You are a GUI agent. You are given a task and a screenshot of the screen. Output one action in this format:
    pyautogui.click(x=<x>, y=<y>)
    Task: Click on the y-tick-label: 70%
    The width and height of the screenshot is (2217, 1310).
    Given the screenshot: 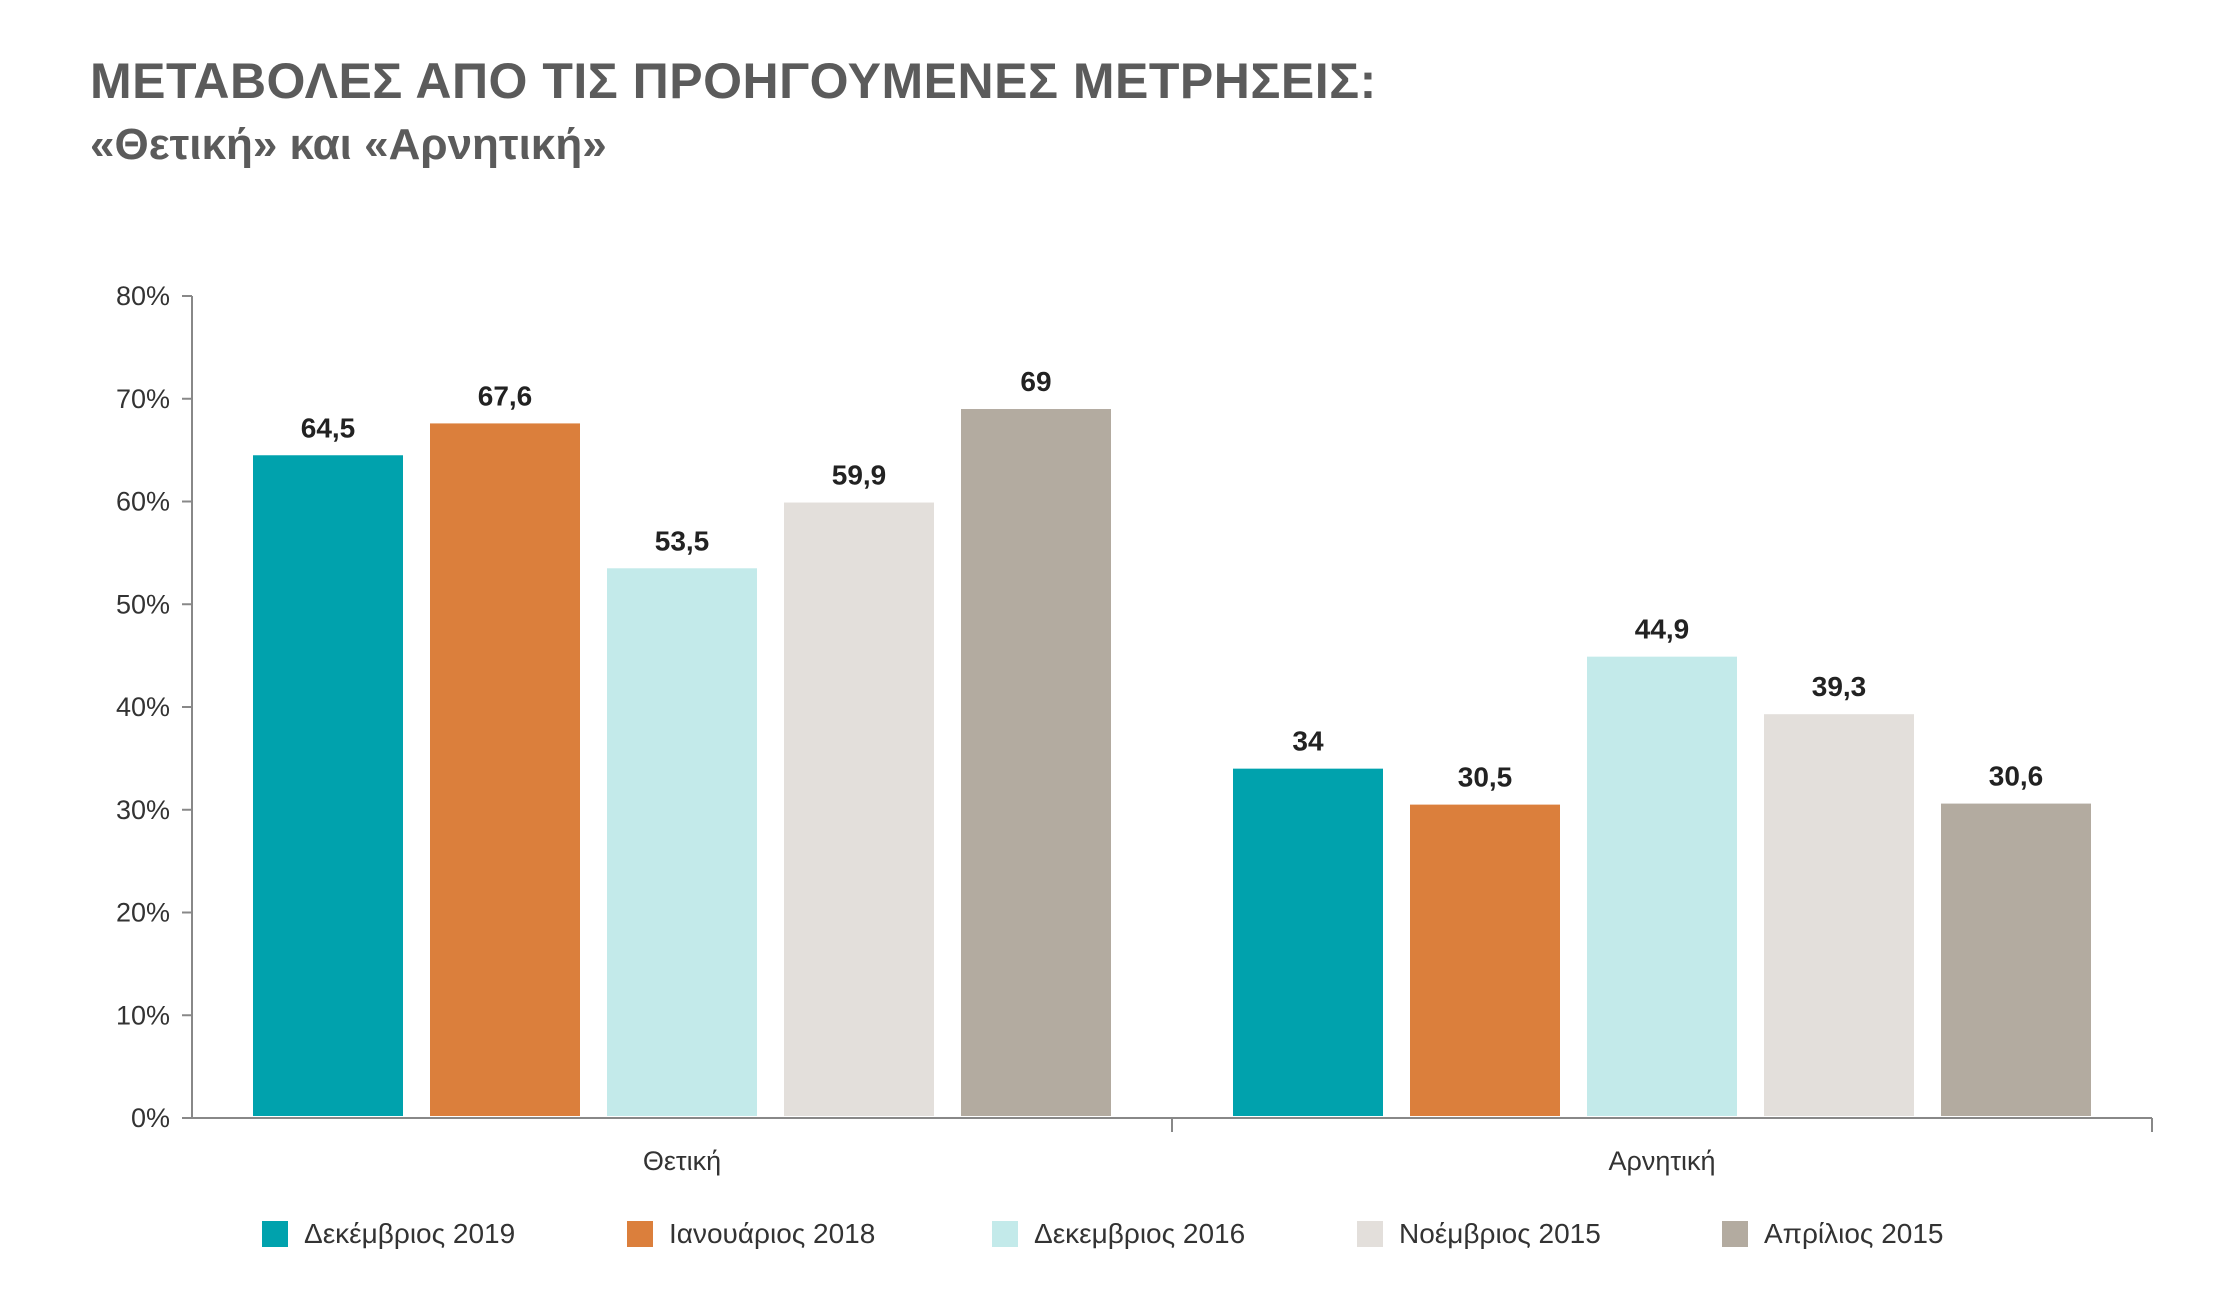 What is the action you would take?
    pyautogui.click(x=143, y=399)
    